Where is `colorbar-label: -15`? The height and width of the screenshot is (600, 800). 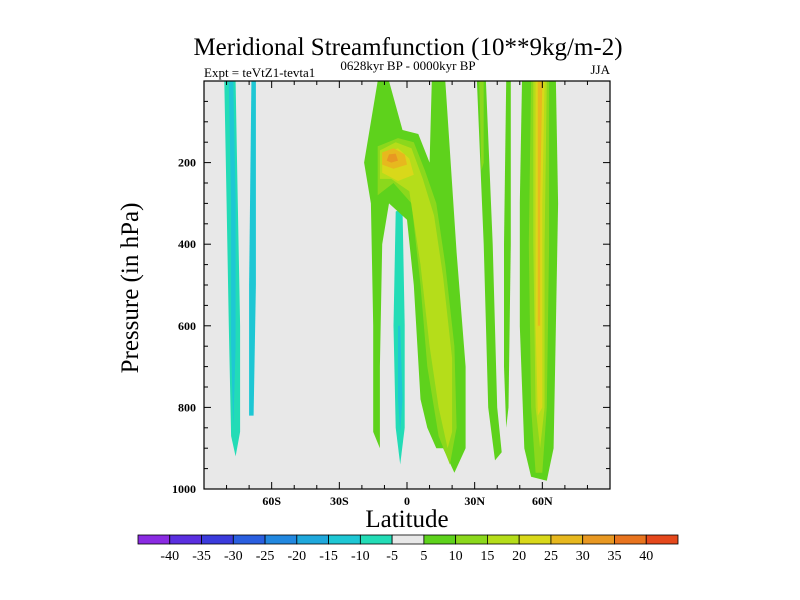
colorbar-label: -15 is located at coordinates (328, 556).